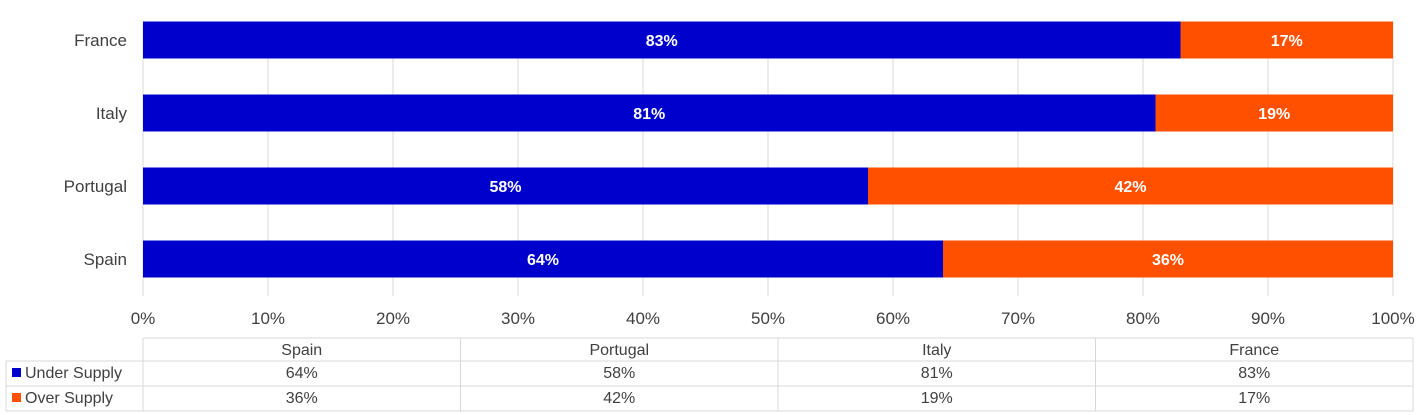 The width and height of the screenshot is (1418, 415). I want to click on category-label: Italy, so click(112, 113).